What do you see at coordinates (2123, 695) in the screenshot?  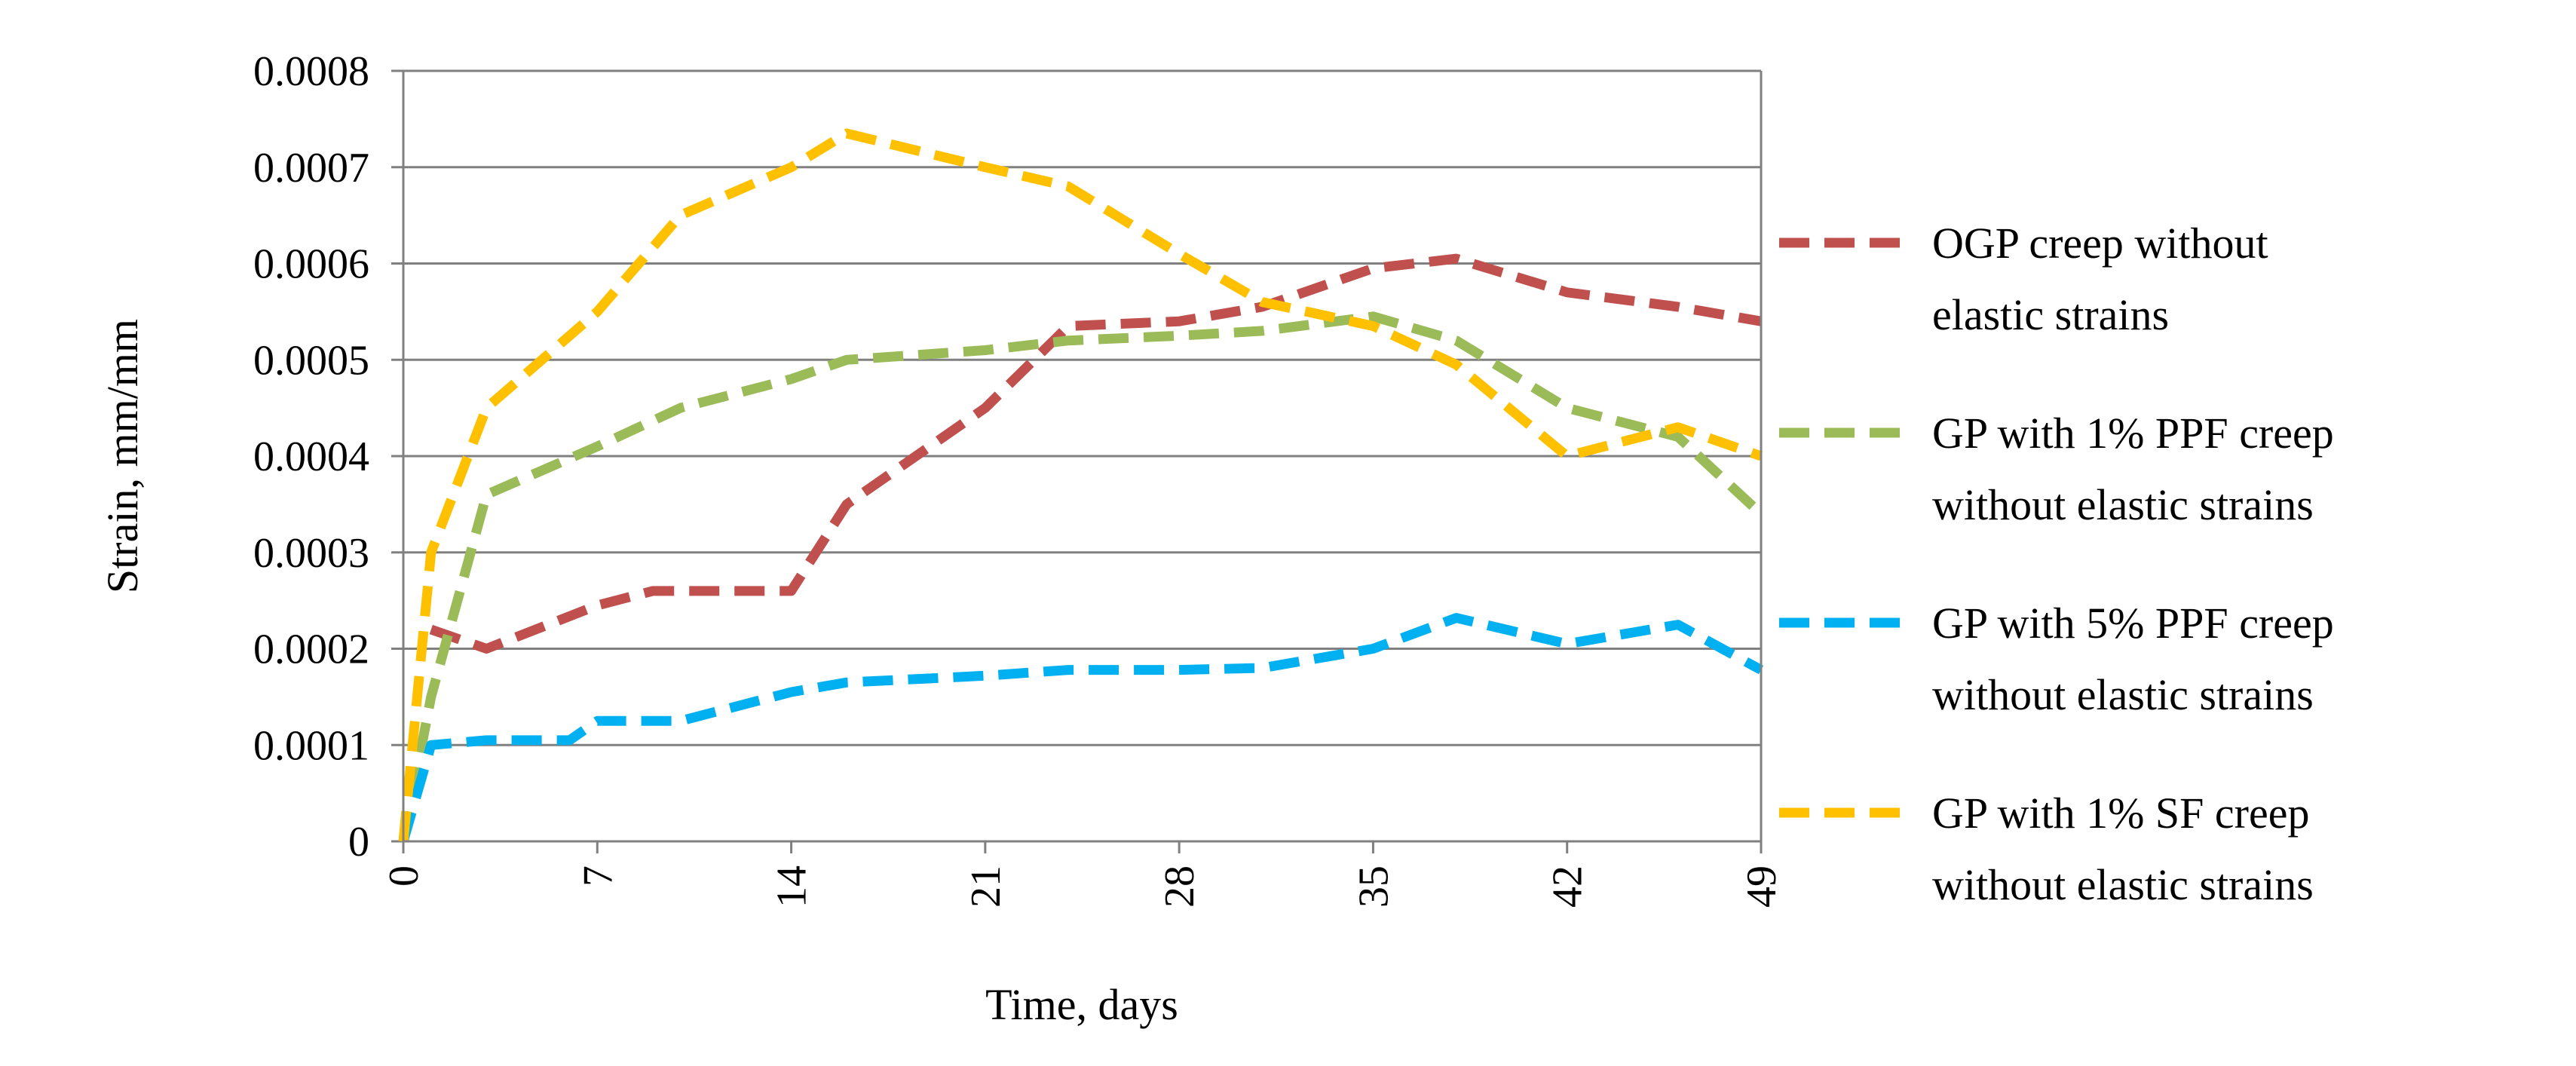 I see `legend-label-3: without elastic strains` at bounding box center [2123, 695].